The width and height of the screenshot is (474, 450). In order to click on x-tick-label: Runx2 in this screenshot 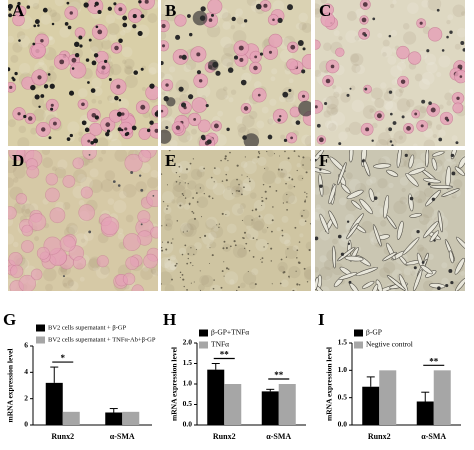, I will do `click(62, 436)`.